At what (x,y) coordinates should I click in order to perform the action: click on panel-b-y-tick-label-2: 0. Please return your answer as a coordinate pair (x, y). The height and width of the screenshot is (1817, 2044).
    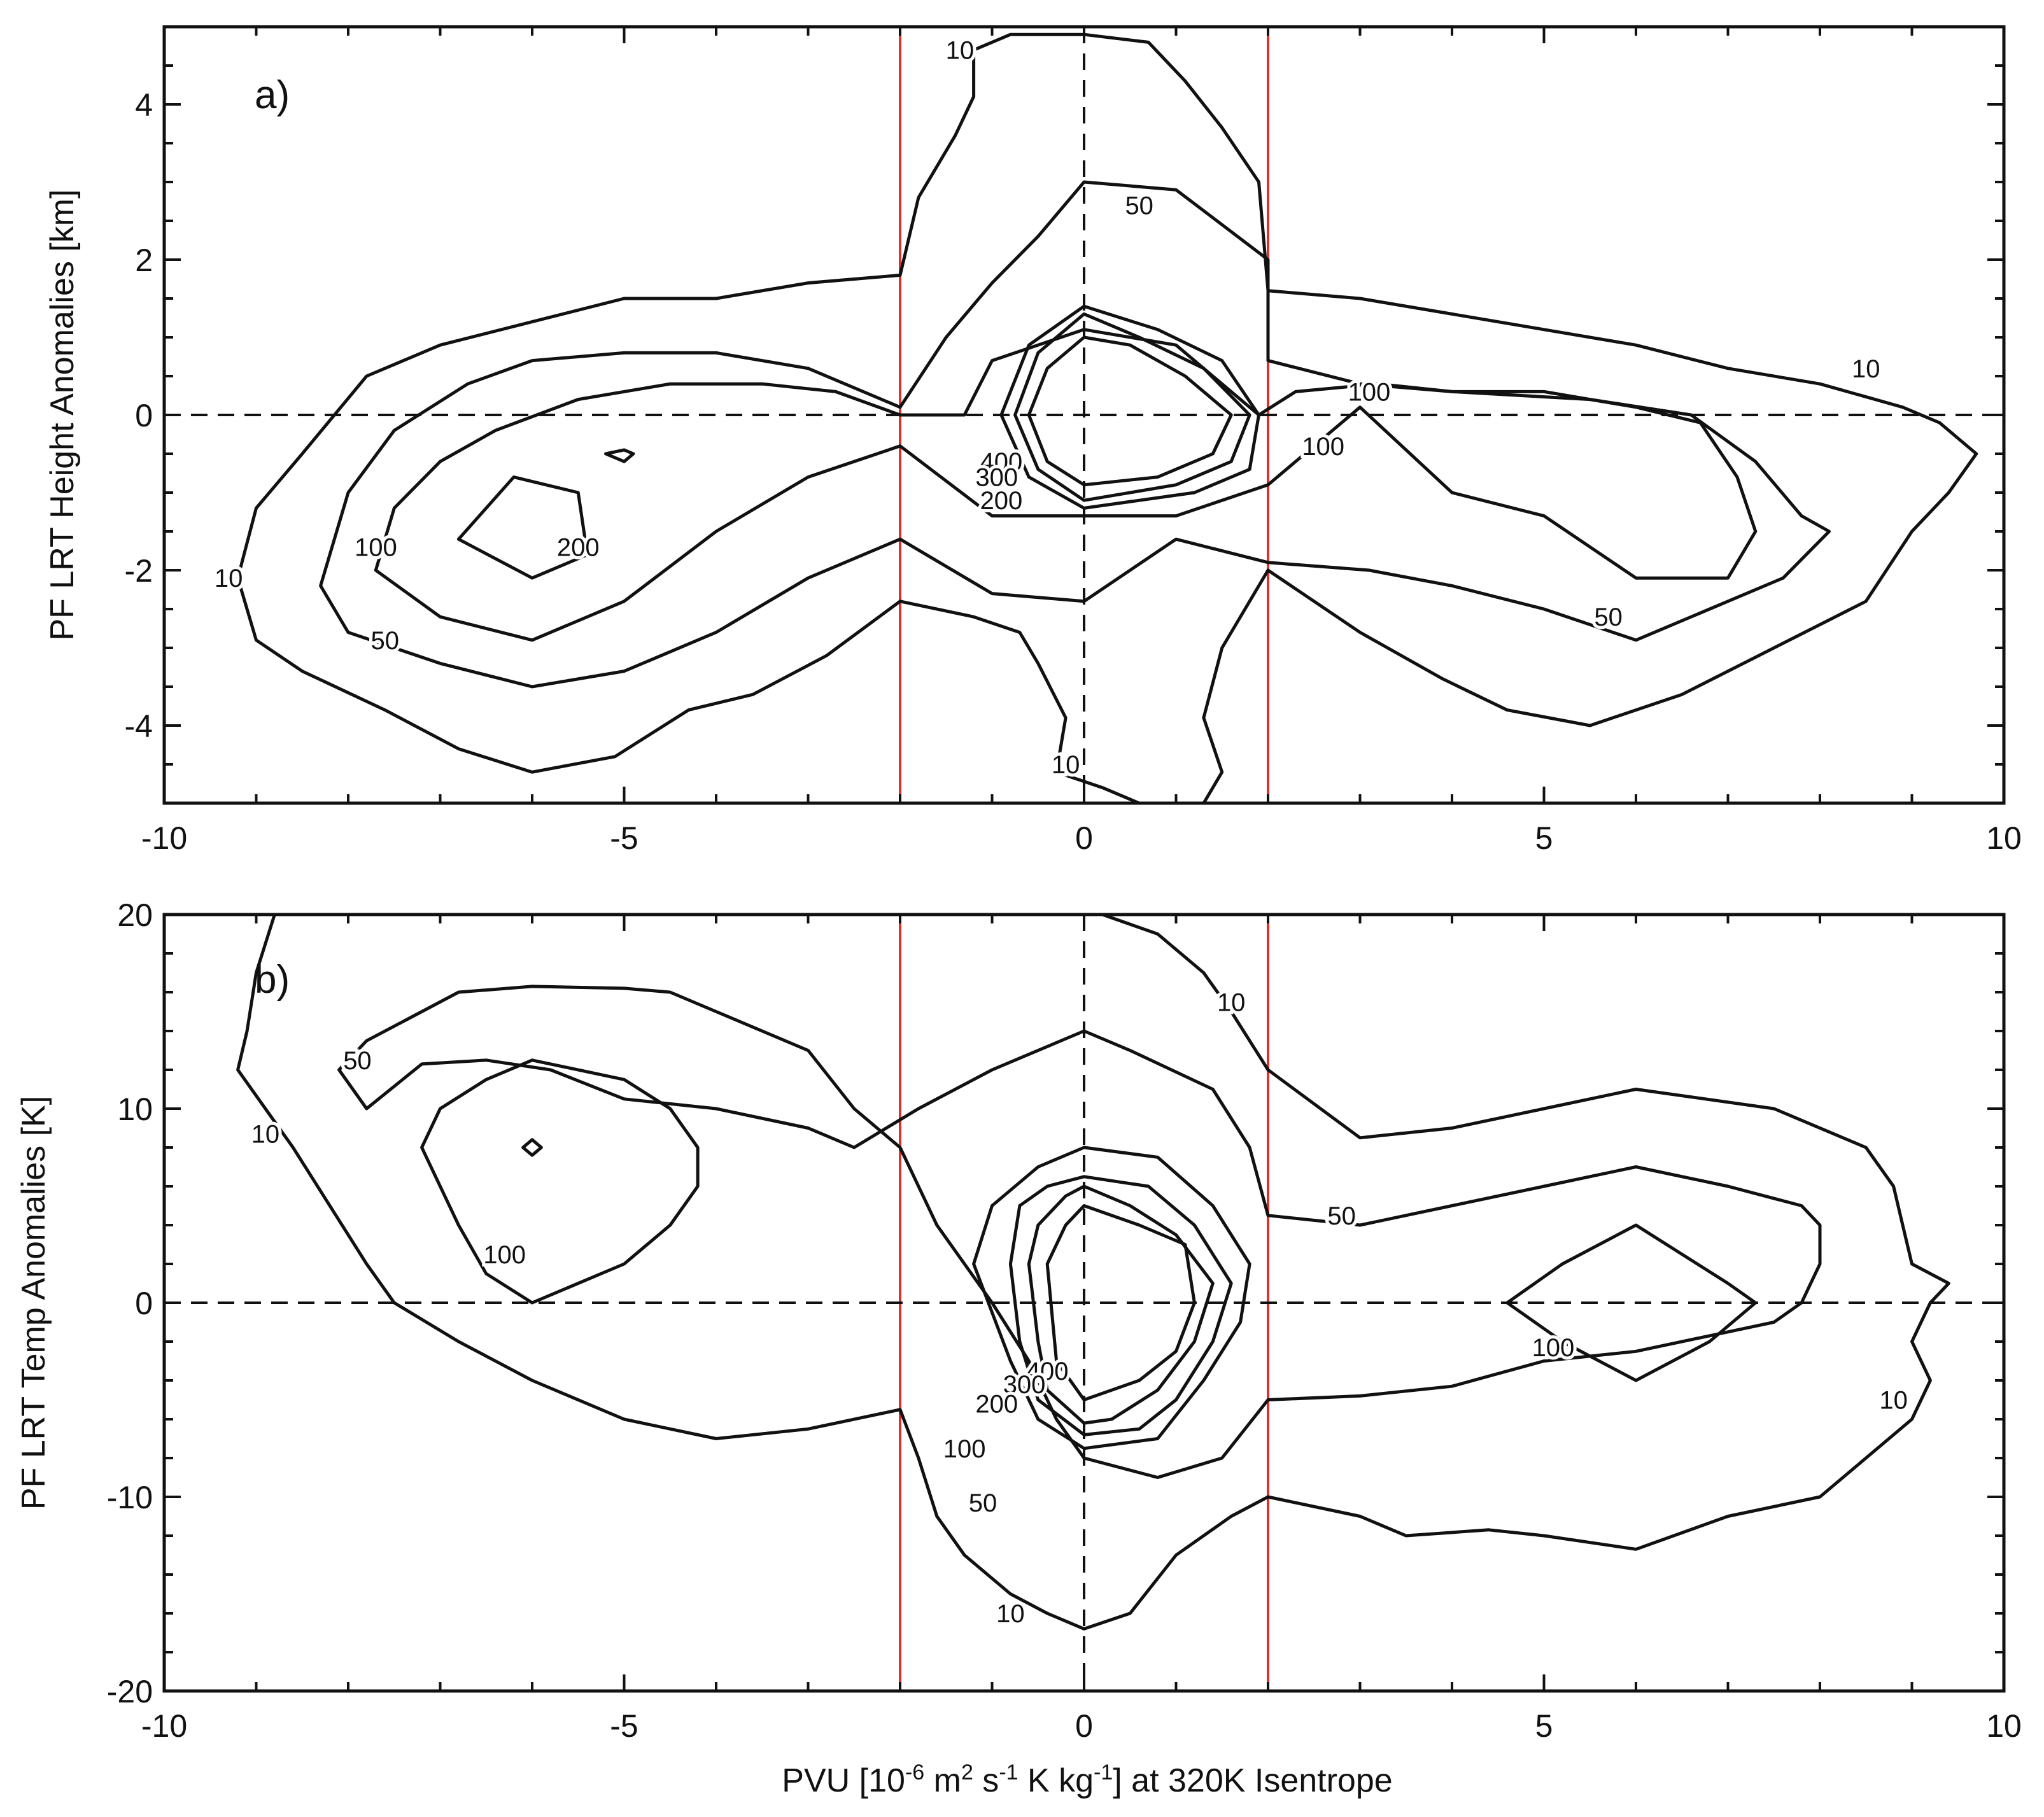
    Looking at the image, I should click on (144, 1303).